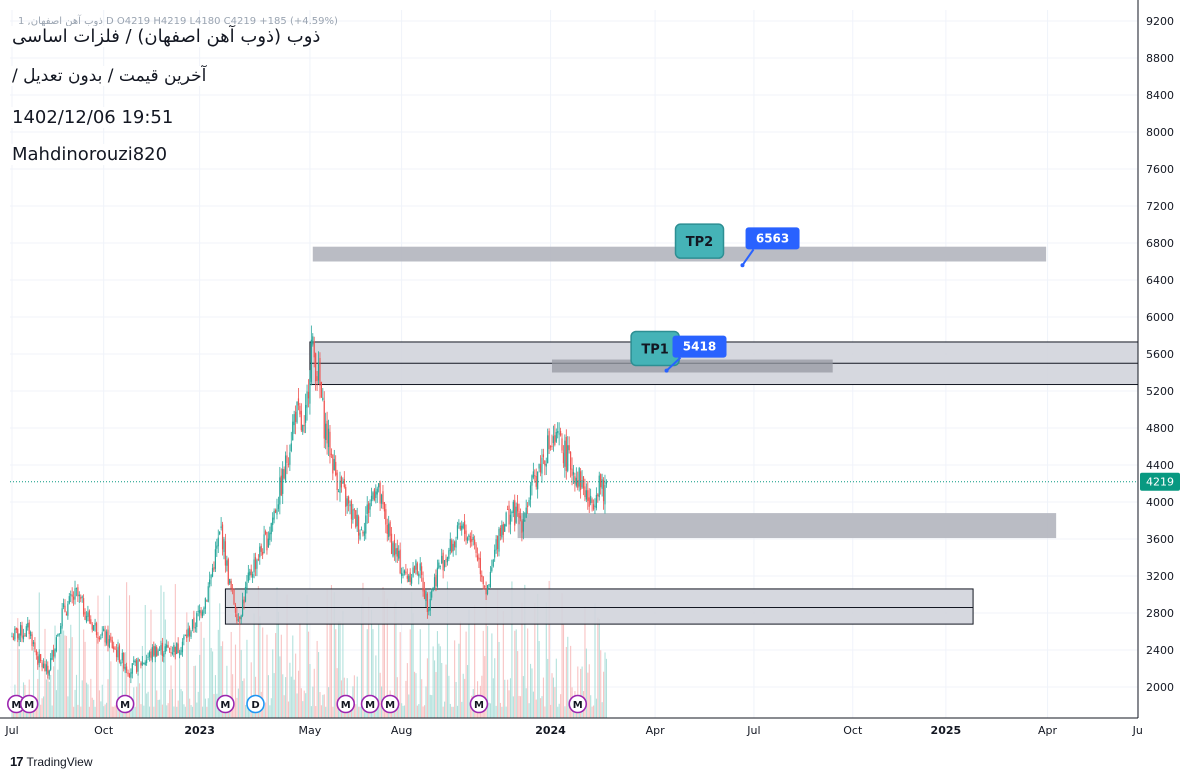  What do you see at coordinates (104, 730) in the screenshot?
I see `x-tick-label: Oct` at bounding box center [104, 730].